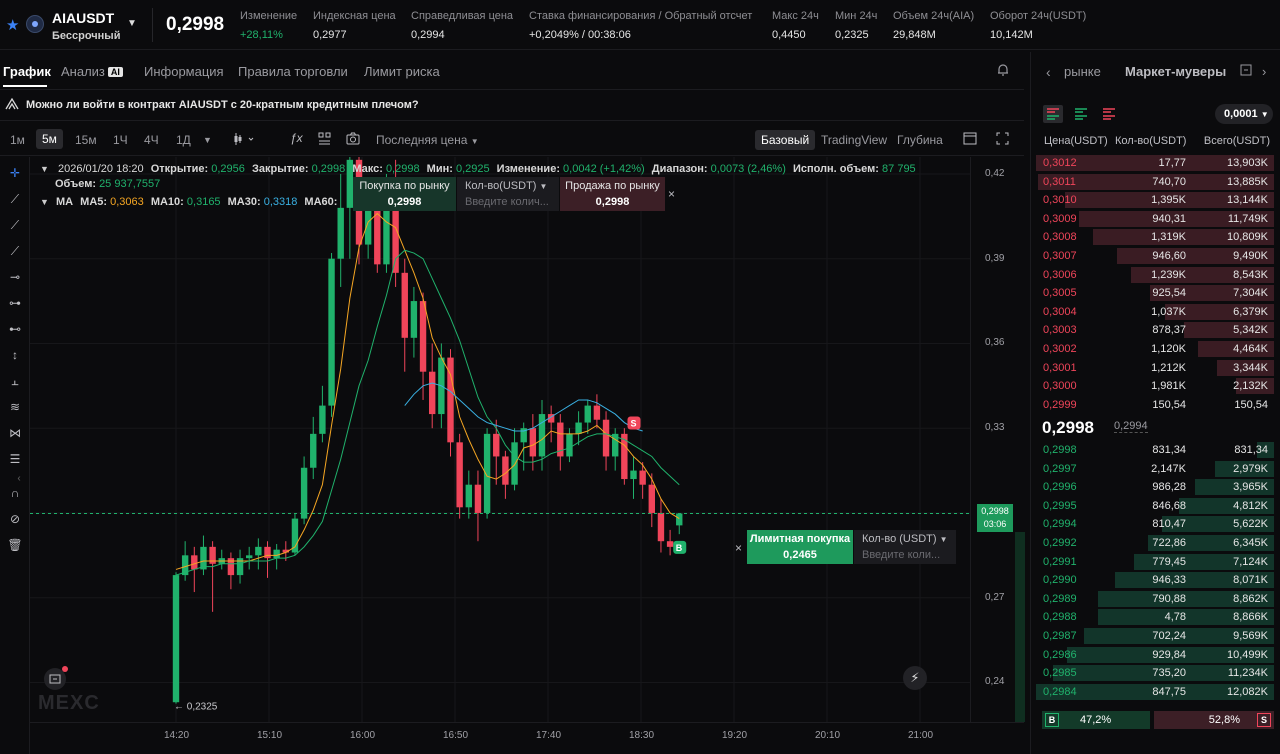 This screenshot has height=754, width=1280. Describe the element at coordinates (1068, 427) in the screenshot. I see `ob-last-price: 0,2998` at that location.